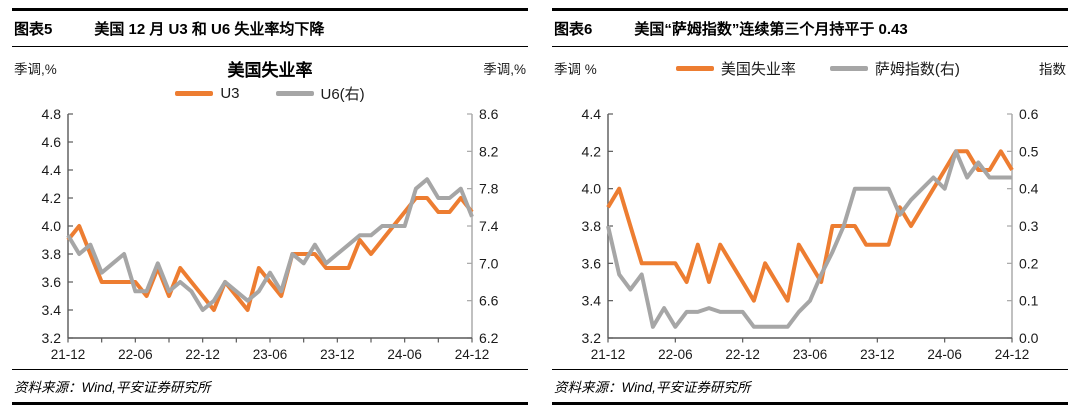 This screenshot has height=418, width=1080. I want to click on left-y-tick-label: 4.6, so click(52, 142).